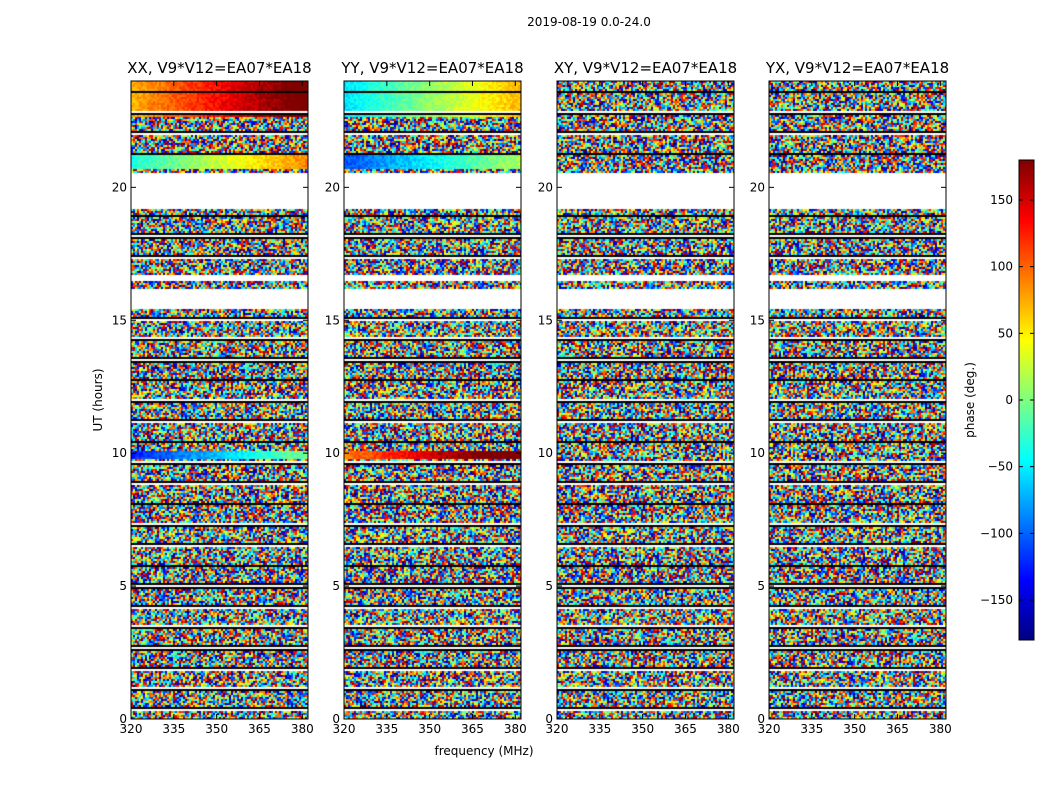 This screenshot has height=800, width=1050. I want to click on colorbar: −150 −100 −50 0 50 100 150 phase (deg.), so click(999, 400).